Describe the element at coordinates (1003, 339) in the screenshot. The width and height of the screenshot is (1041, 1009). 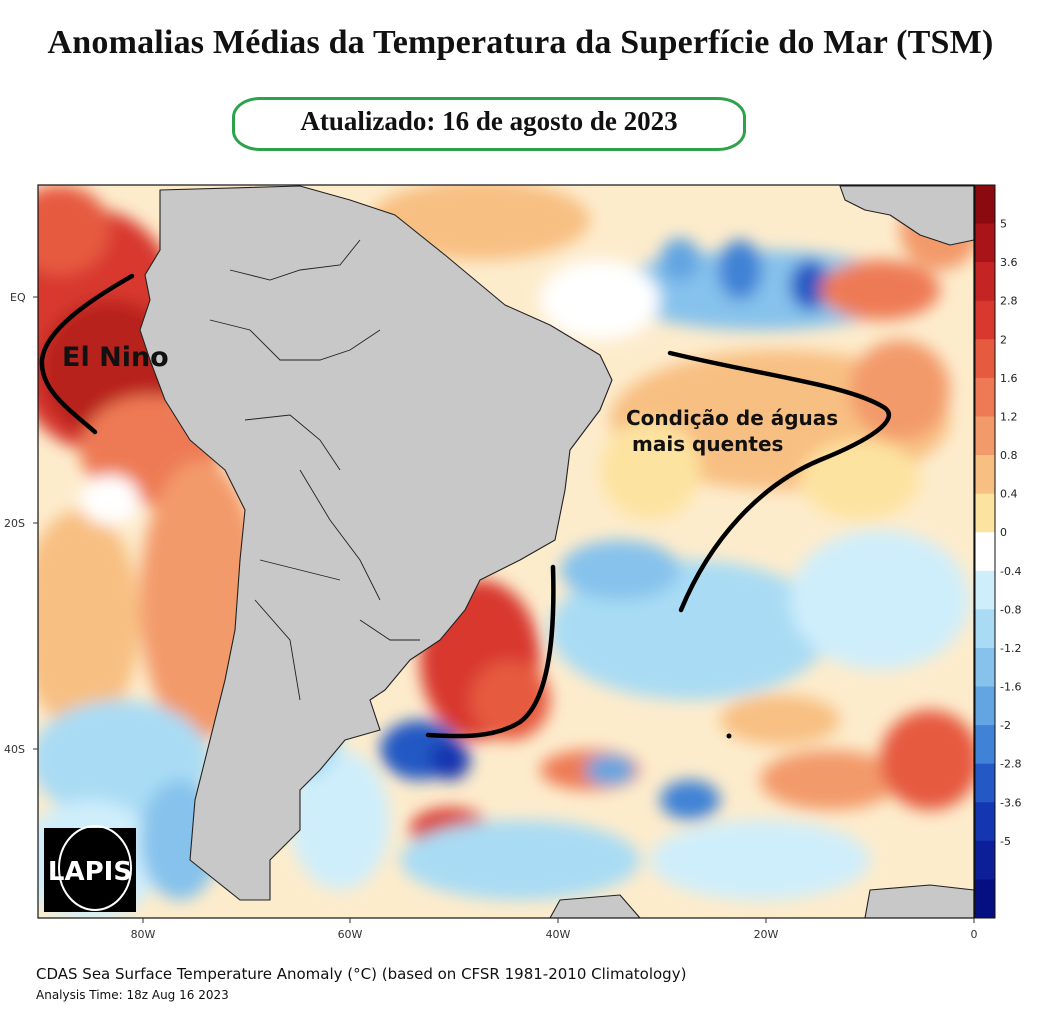
I see `colorbar-label: 2` at that location.